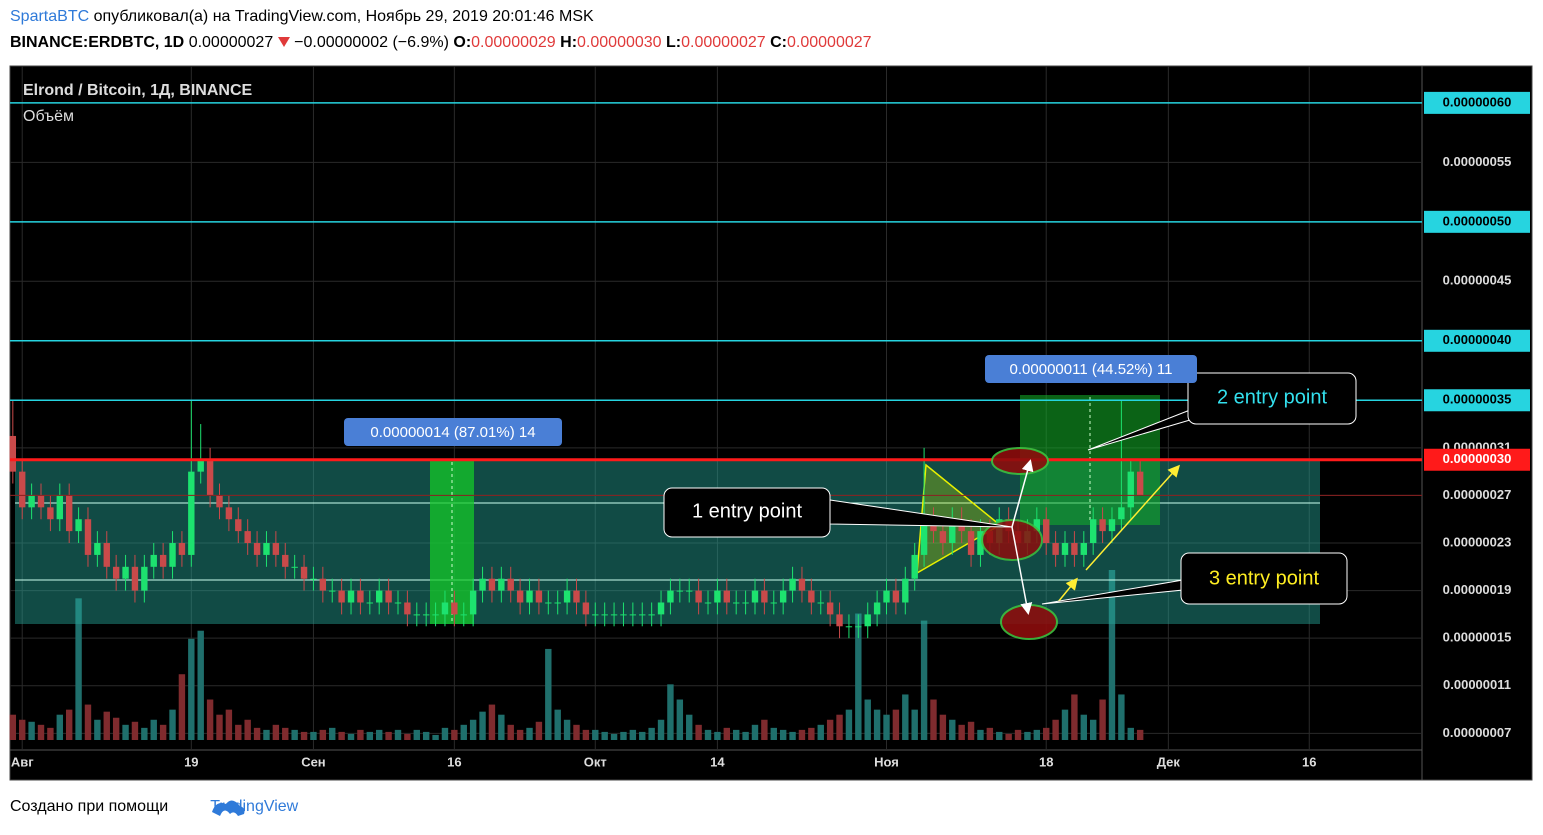 This screenshot has width=1543, height=835. What do you see at coordinates (138, 90) in the screenshot?
I see `legend-title: Elrond / Bitcoin, 1Д, BINANCE` at bounding box center [138, 90].